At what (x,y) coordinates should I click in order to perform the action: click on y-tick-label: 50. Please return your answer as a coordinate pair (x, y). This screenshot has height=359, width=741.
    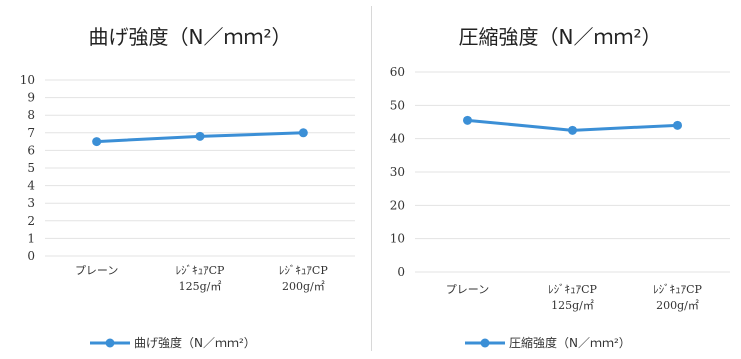
    Looking at the image, I should click on (397, 105).